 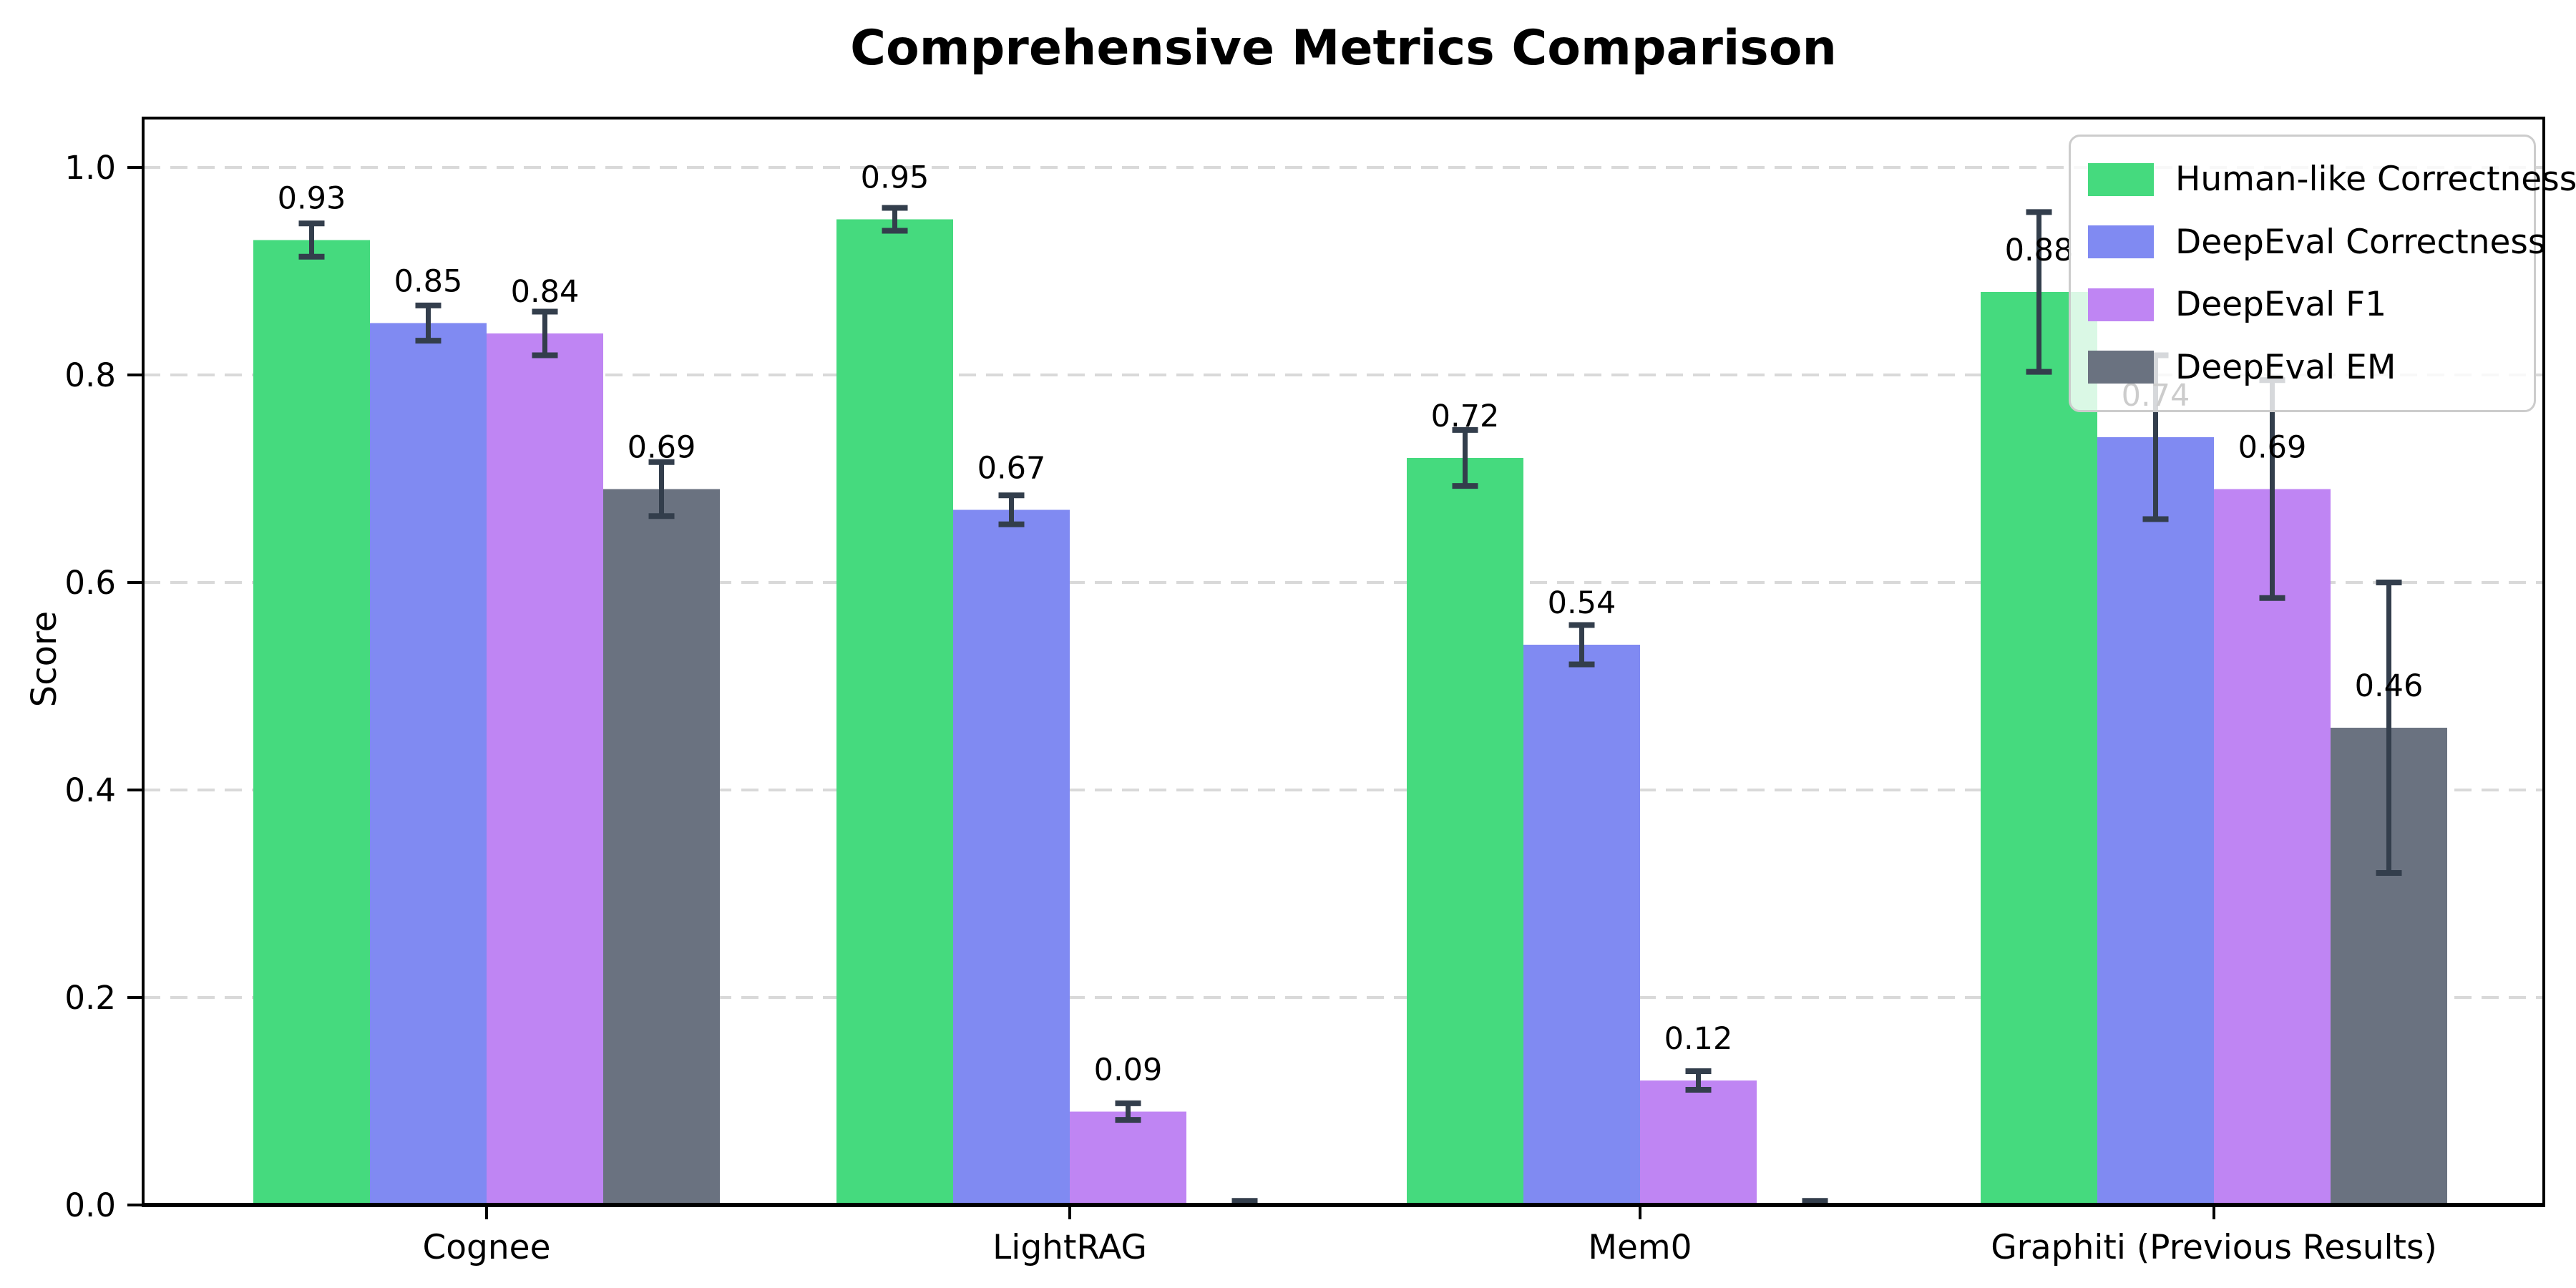 What do you see at coordinates (2285, 367) in the screenshot?
I see `legend-label: DeepEval EM` at bounding box center [2285, 367].